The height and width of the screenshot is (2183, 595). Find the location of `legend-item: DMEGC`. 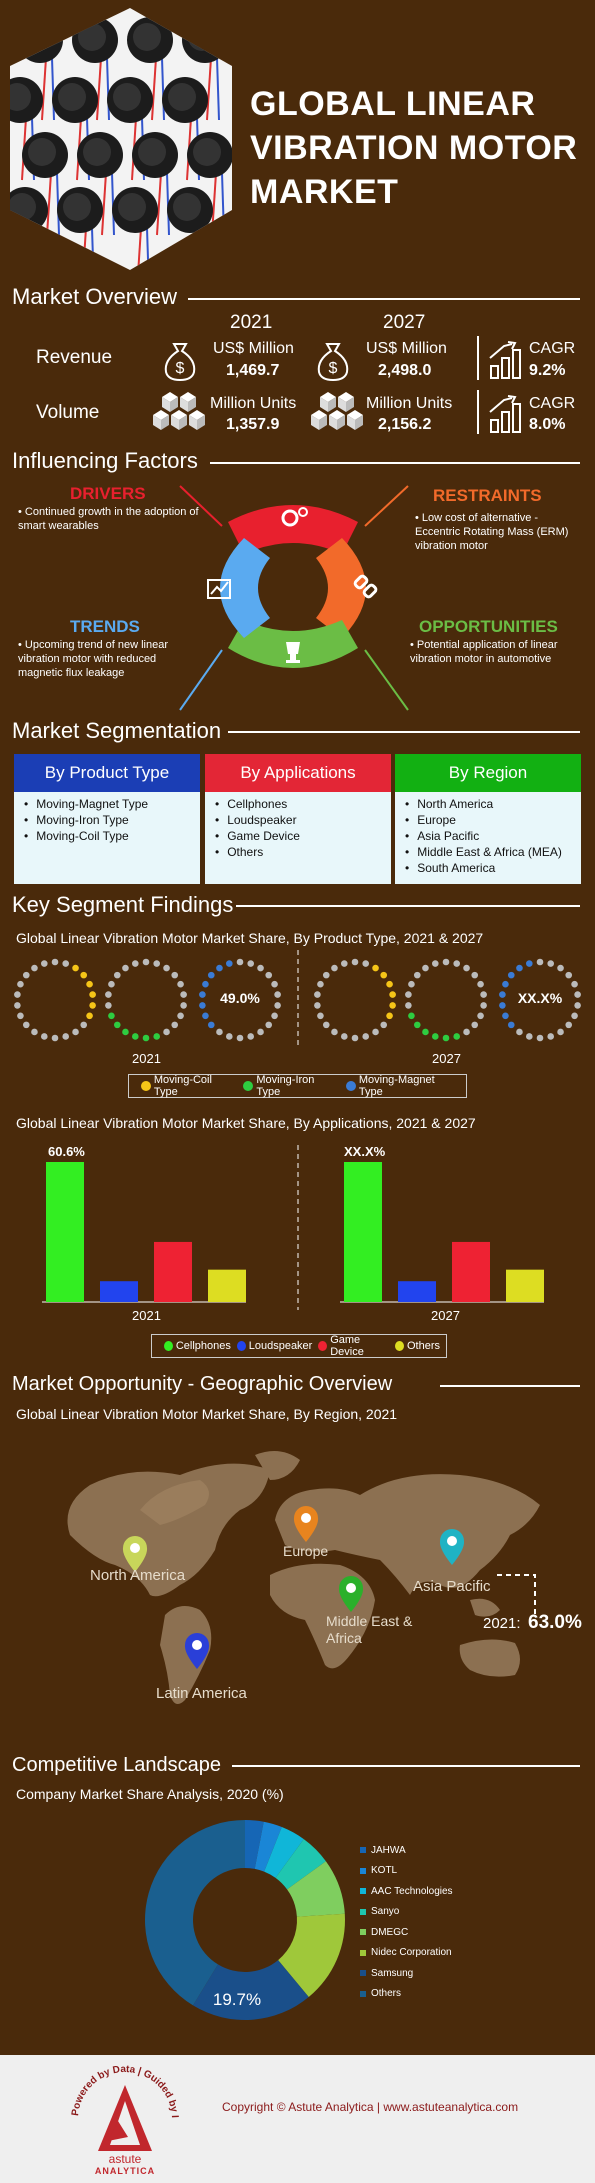

legend-item: DMEGC is located at coordinates (406, 1932).